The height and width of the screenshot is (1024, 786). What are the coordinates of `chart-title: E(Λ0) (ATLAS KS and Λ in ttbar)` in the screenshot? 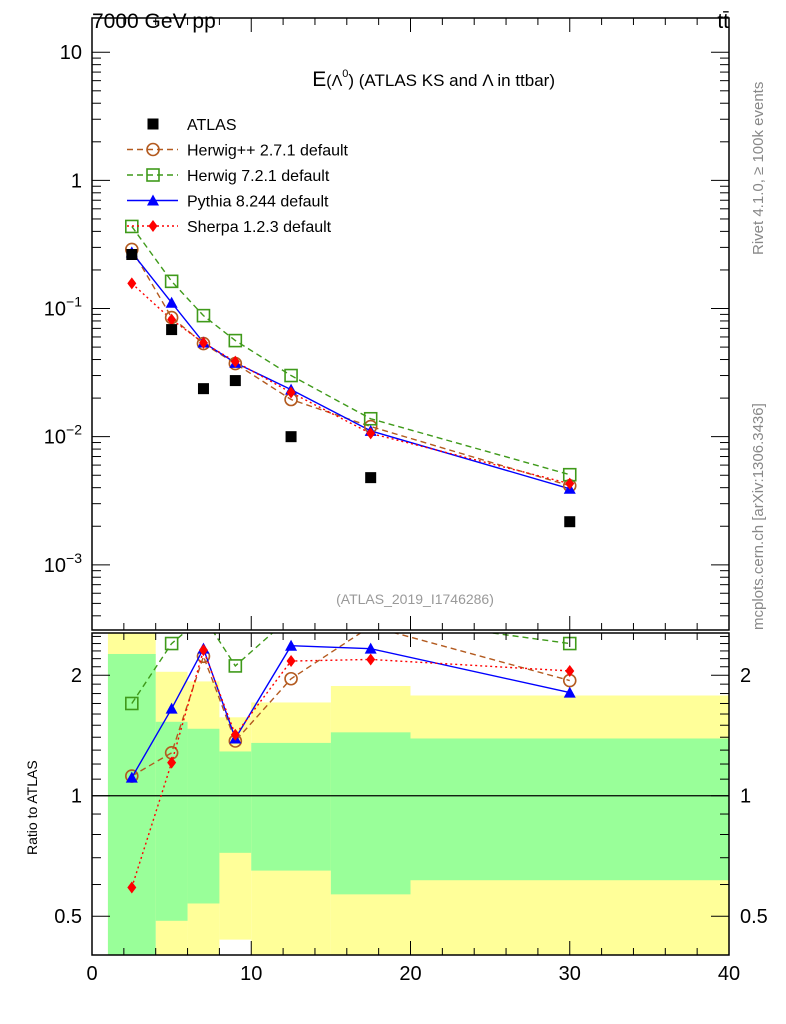 It's located at (433, 79).